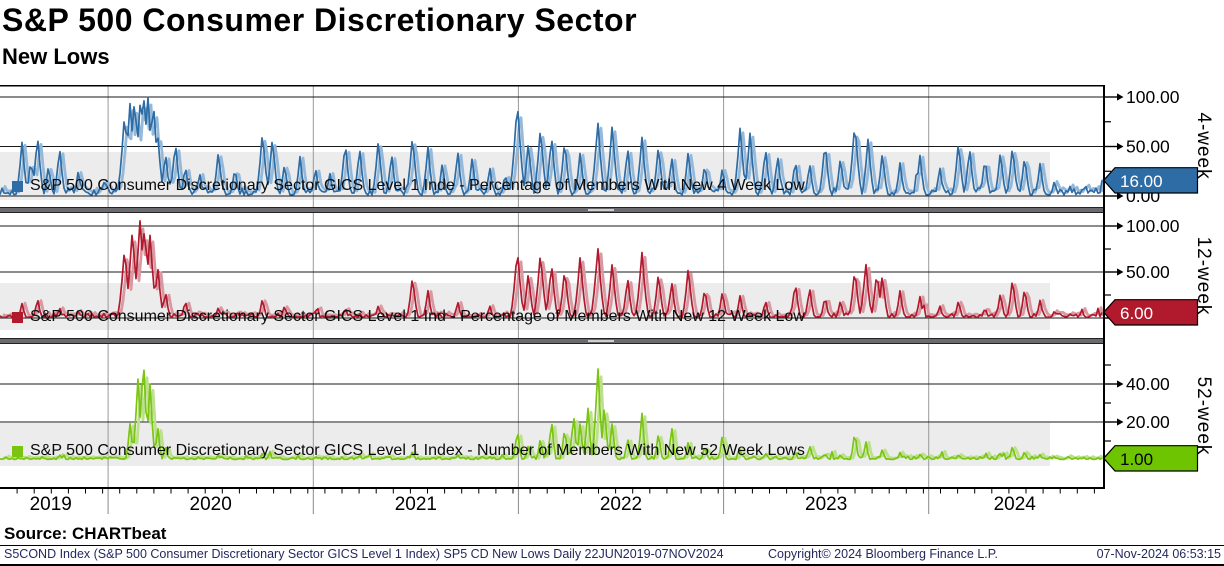  I want to click on last-value-tag-12-week: 6.00, so click(1151, 313).